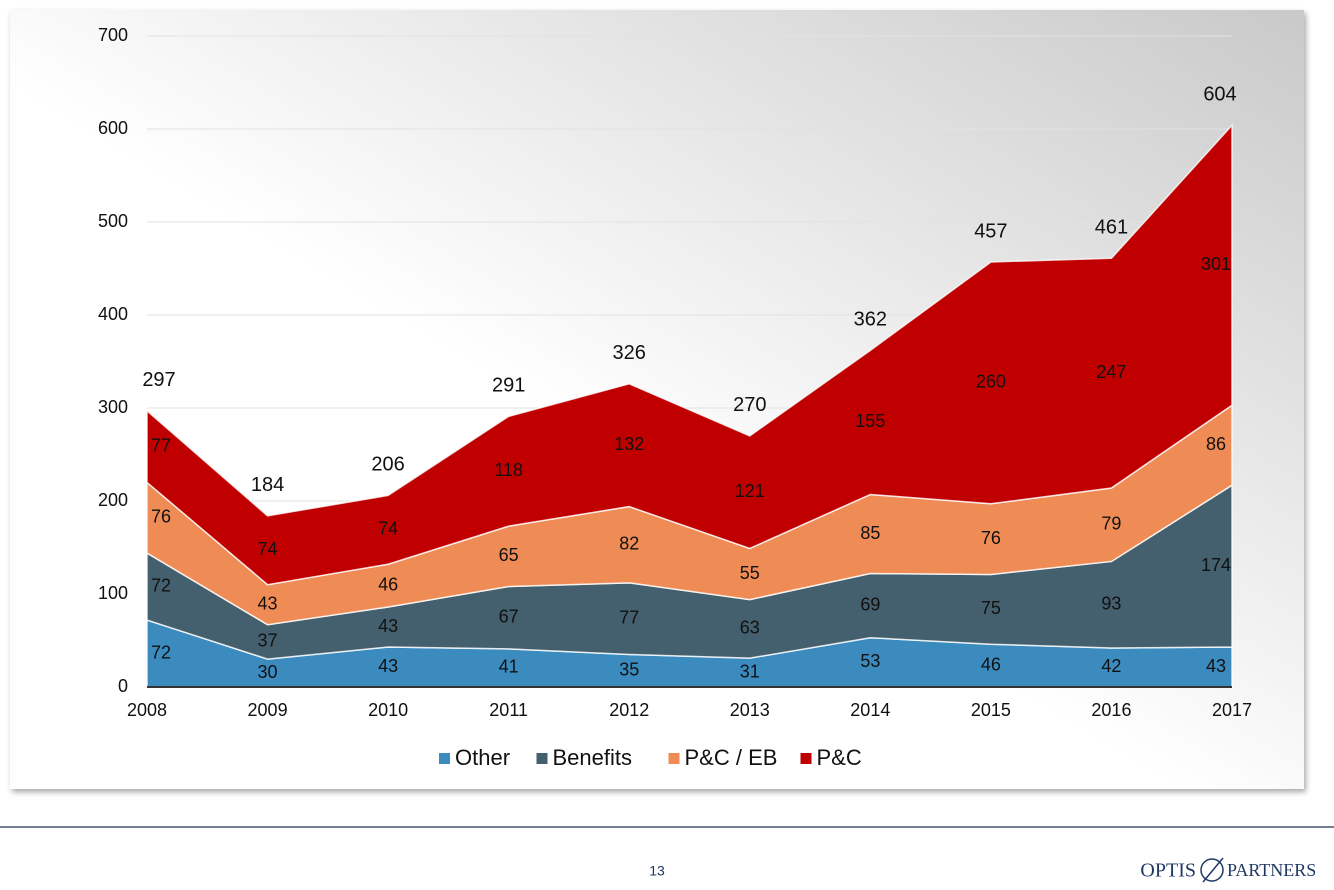 This screenshot has height=890, width=1334. Describe the element at coordinates (750, 671) in the screenshot. I see `data-label: 31` at that location.